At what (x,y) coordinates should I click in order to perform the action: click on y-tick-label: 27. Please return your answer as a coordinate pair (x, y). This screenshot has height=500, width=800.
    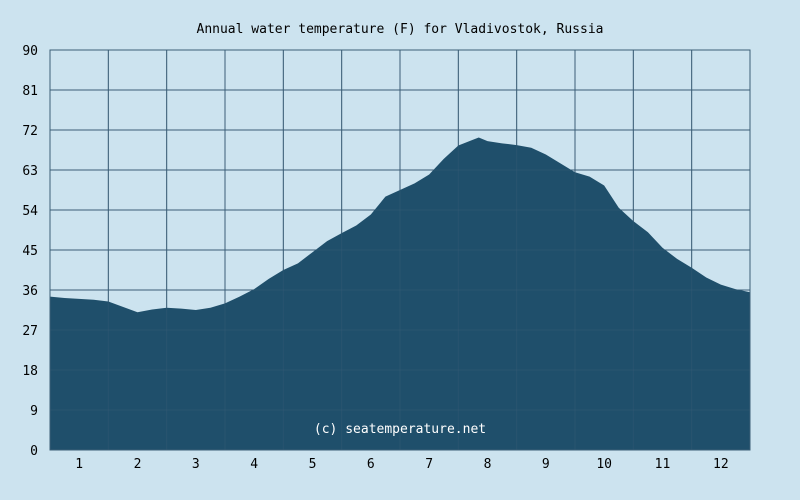
    Looking at the image, I should click on (30, 331).